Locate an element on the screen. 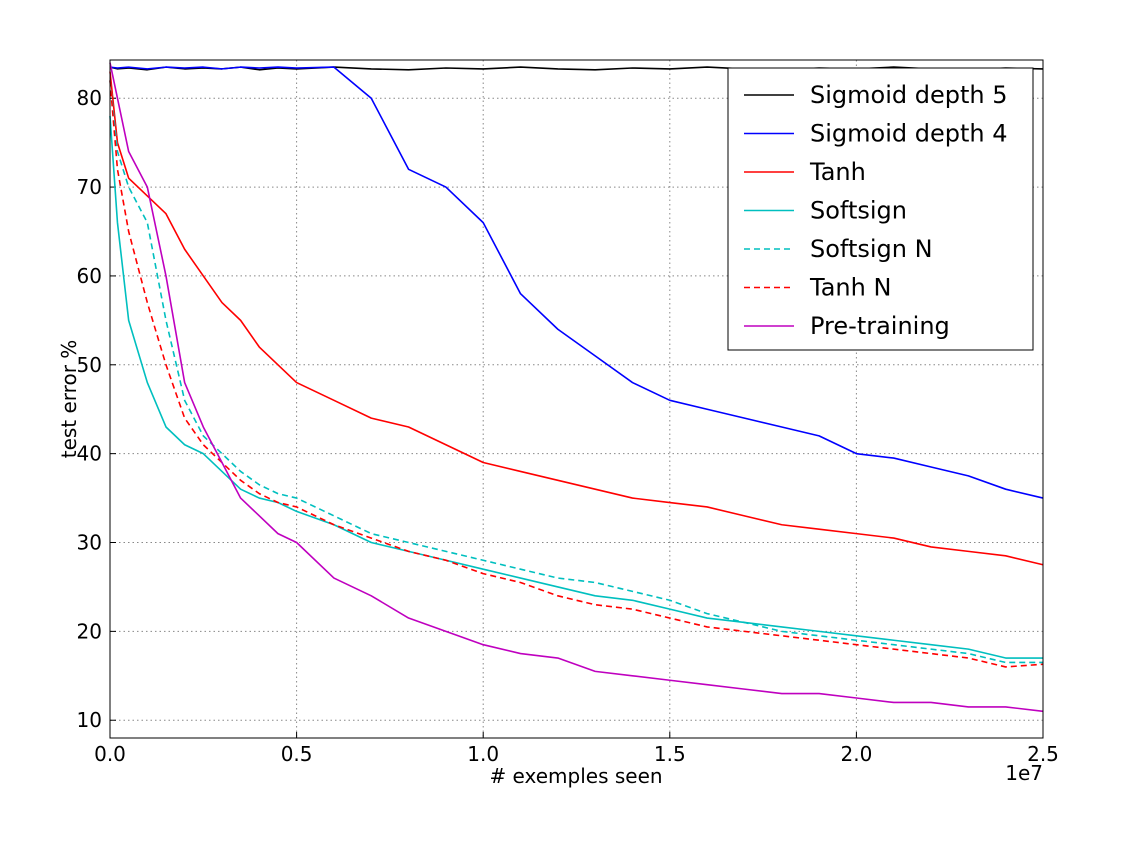 The width and height of the screenshot is (1121, 844). y-tick-label: 60 is located at coordinates (89, 276).